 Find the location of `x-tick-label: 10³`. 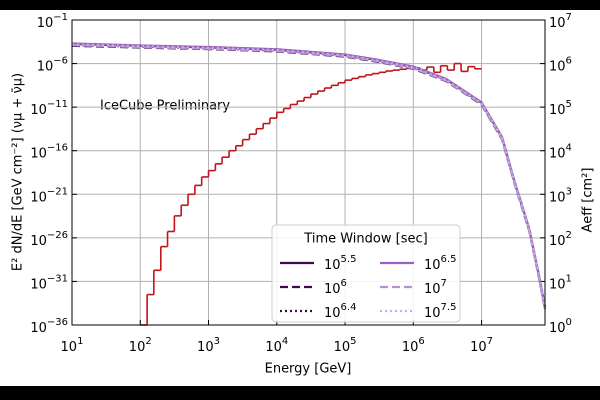

x-tick-label: 10³ is located at coordinates (208, 345).